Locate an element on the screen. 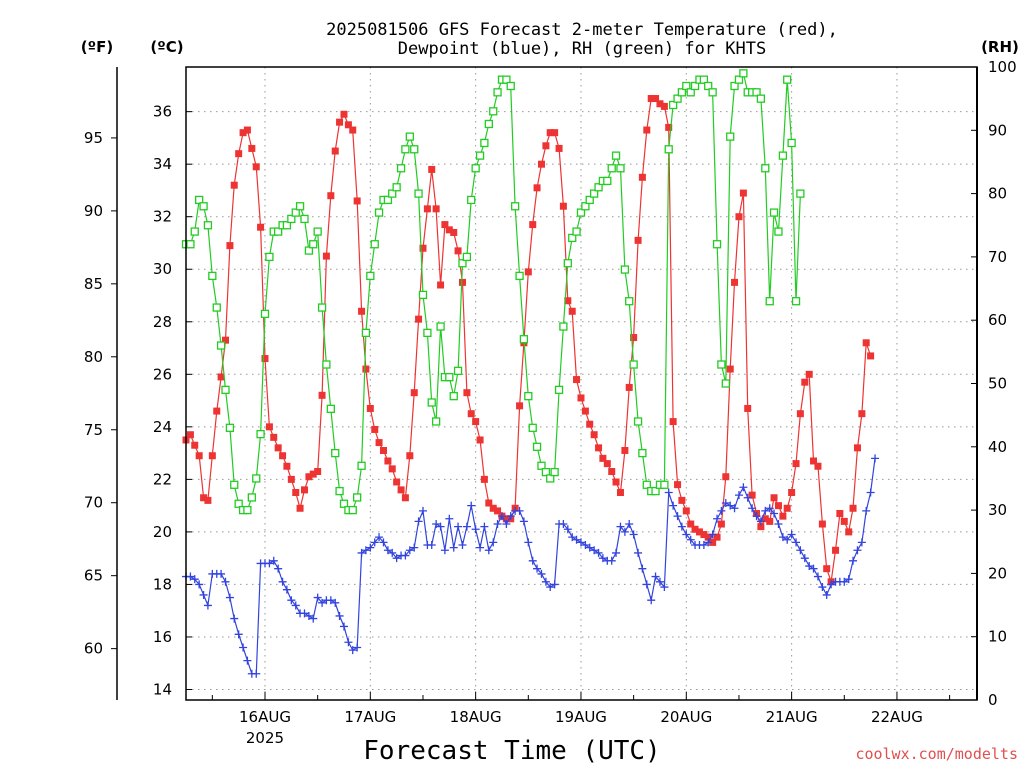 The height and width of the screenshot is (768, 1024). celsius-tick-label: 24 is located at coordinates (162, 427).